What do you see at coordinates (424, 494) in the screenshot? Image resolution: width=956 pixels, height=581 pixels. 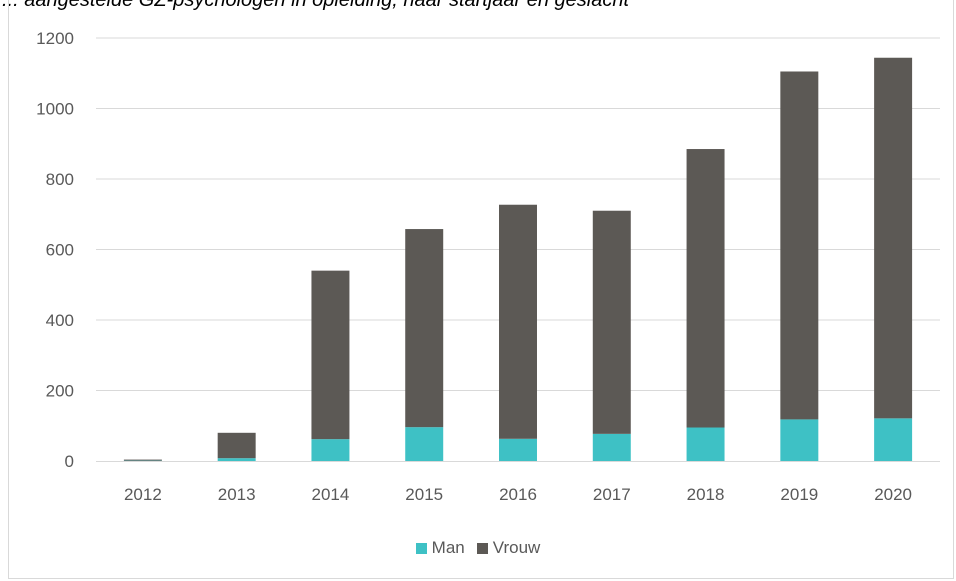 I see `x-tick-label: 2015` at bounding box center [424, 494].